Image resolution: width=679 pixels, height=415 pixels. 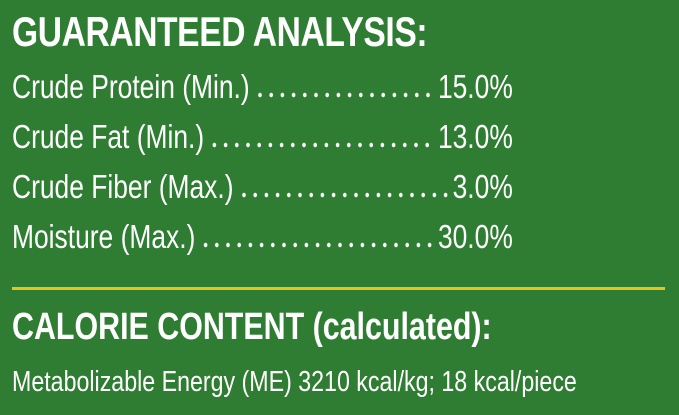 What do you see at coordinates (482, 186) in the screenshot?
I see `row-value: 3.0%` at bounding box center [482, 186].